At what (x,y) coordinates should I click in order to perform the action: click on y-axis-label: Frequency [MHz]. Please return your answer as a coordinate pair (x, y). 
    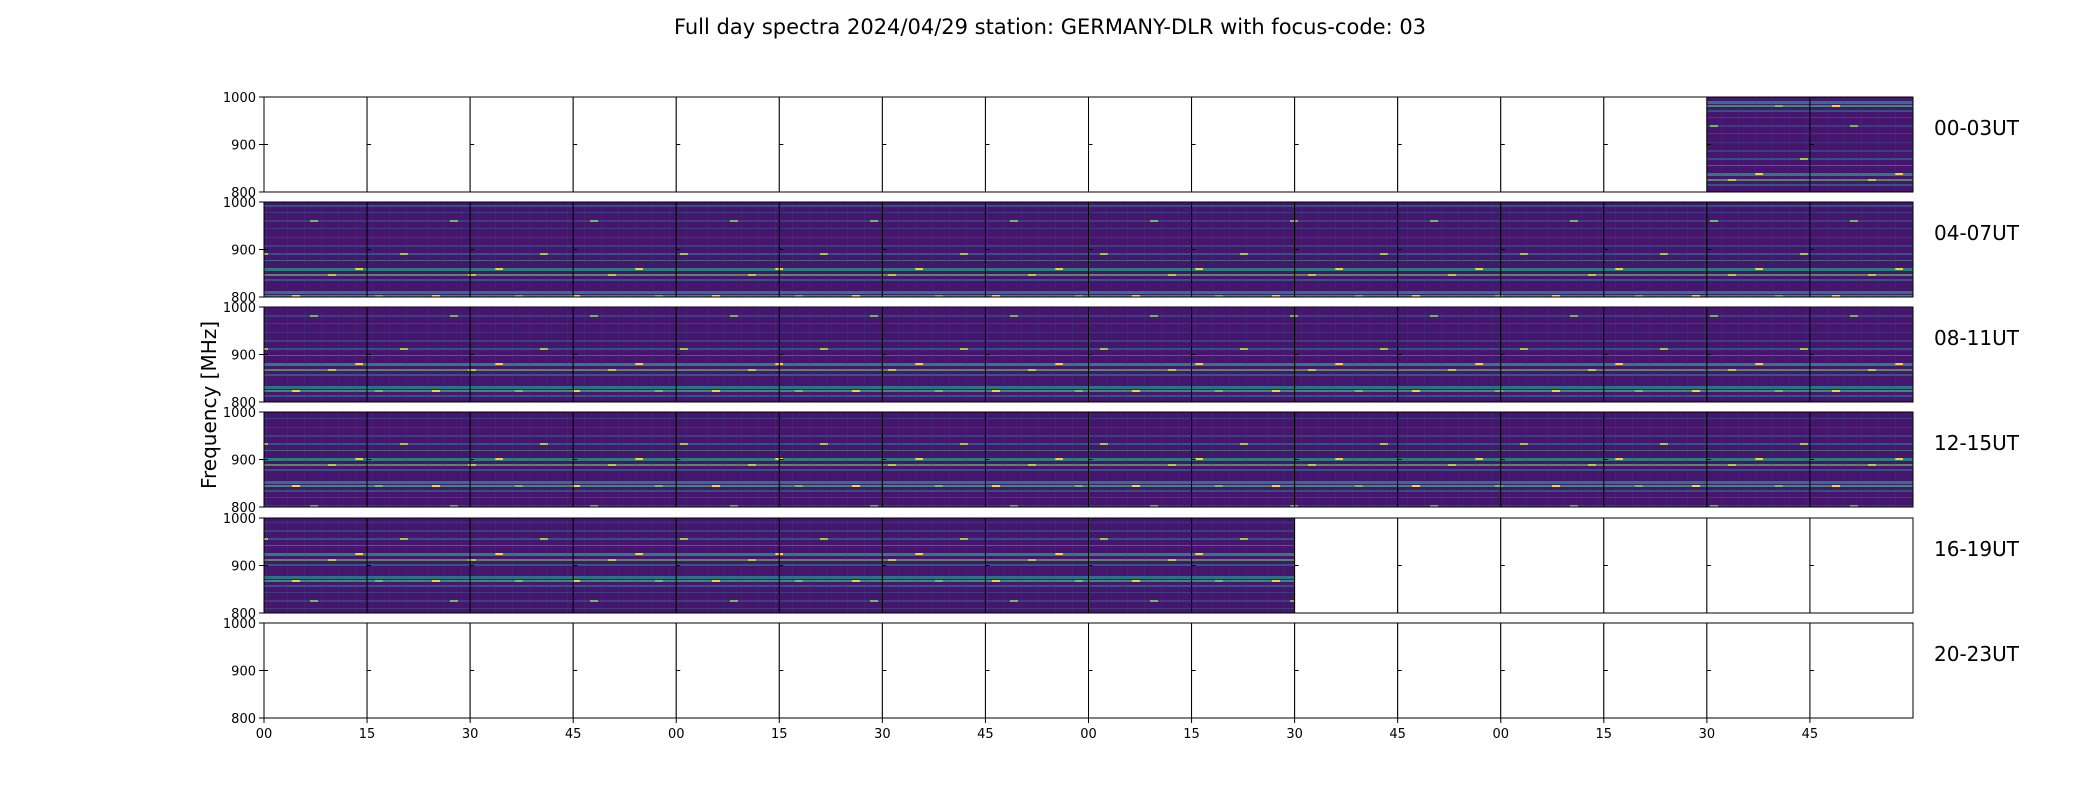
    Looking at the image, I should click on (209, 405).